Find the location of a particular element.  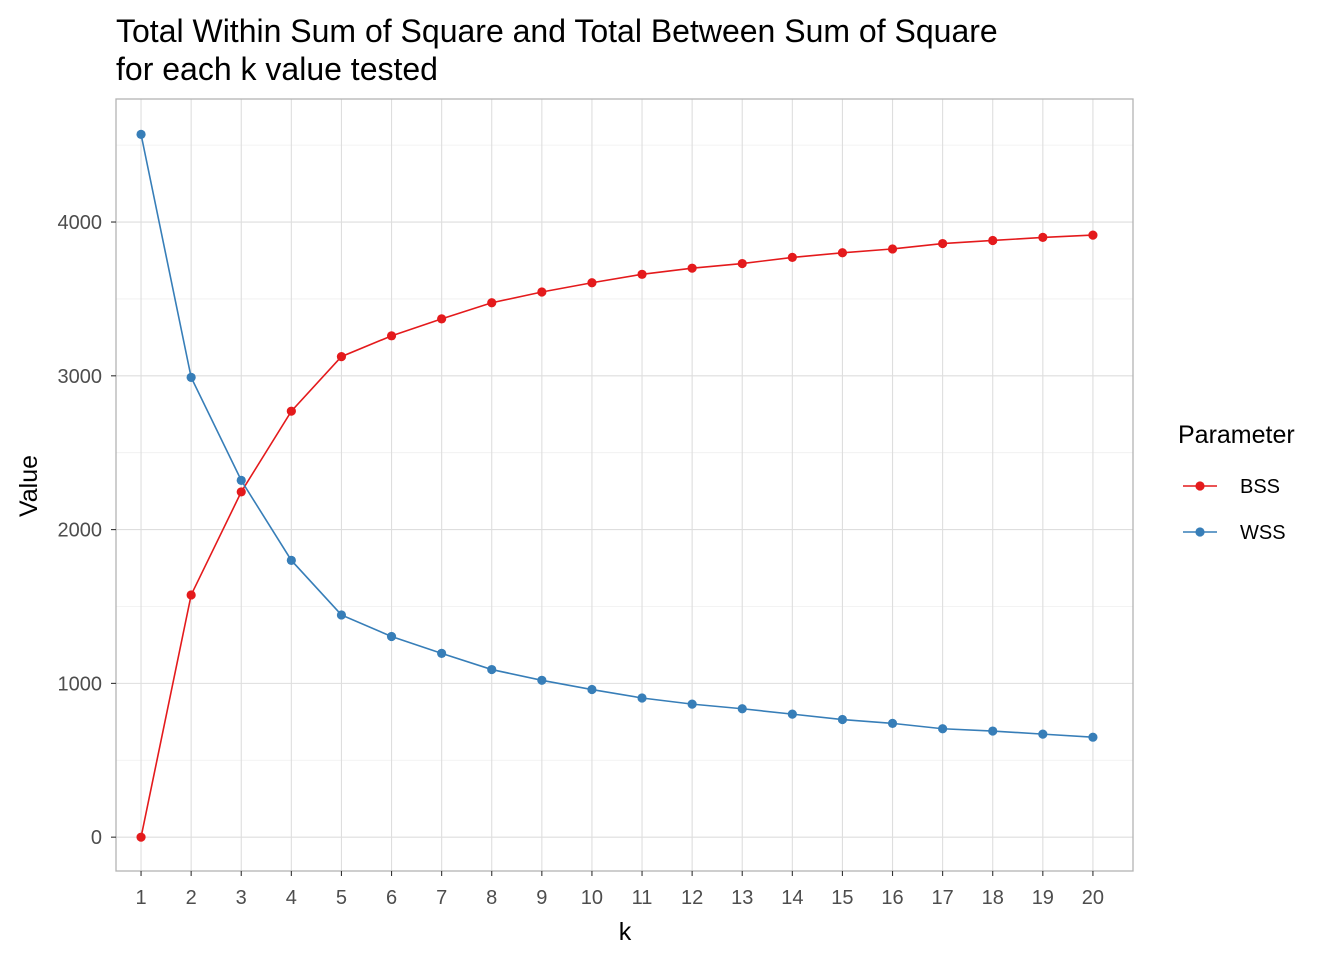

legend-item-wss: WSS is located at coordinates (1234, 533).